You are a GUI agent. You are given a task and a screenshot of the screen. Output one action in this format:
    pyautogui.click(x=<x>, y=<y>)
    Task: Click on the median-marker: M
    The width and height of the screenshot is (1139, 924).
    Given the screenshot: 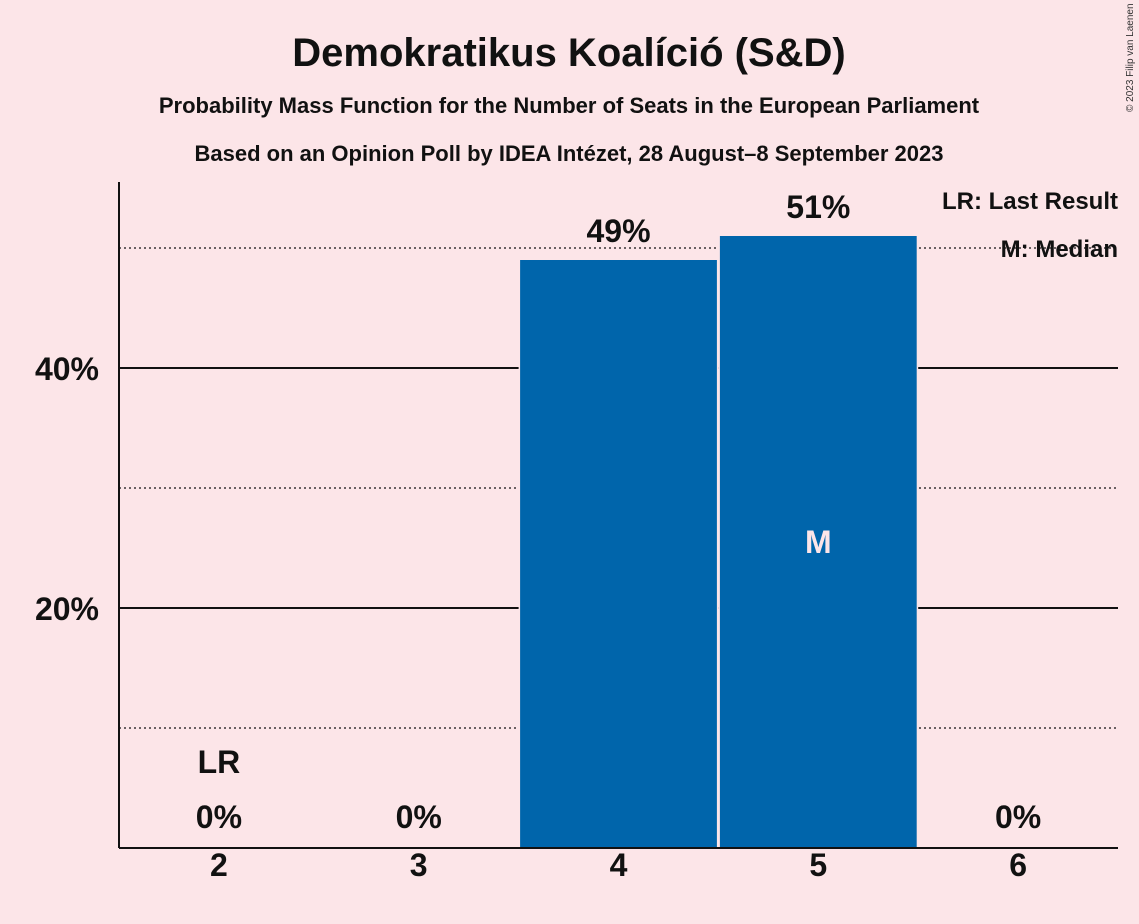 What is the action you would take?
    pyautogui.click(x=818, y=542)
    